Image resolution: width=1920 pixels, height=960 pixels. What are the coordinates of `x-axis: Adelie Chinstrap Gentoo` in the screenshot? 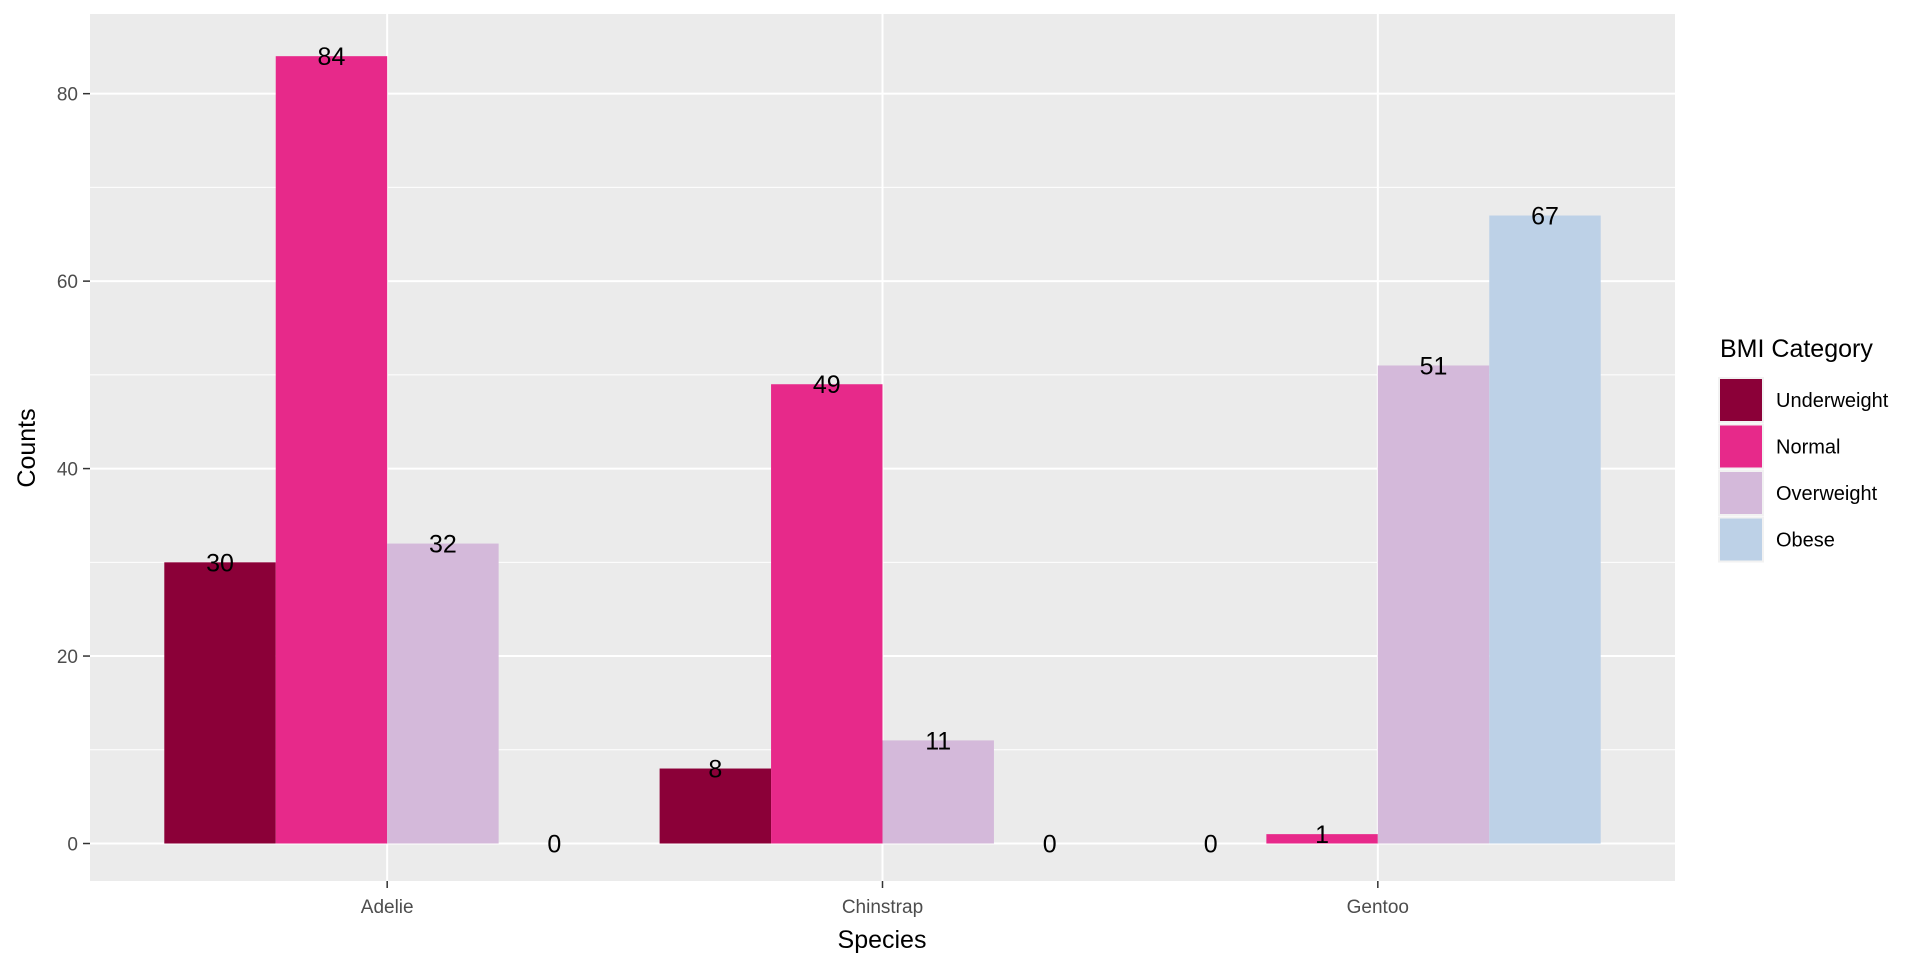 It's located at (885, 899).